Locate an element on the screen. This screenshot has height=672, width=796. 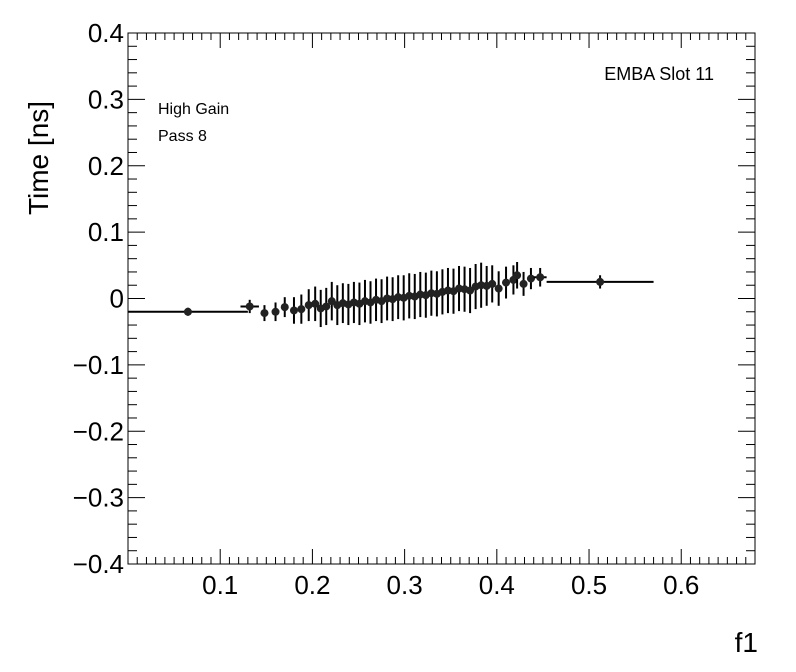
y-tick-label: 0.4 is located at coordinates (106, 33).